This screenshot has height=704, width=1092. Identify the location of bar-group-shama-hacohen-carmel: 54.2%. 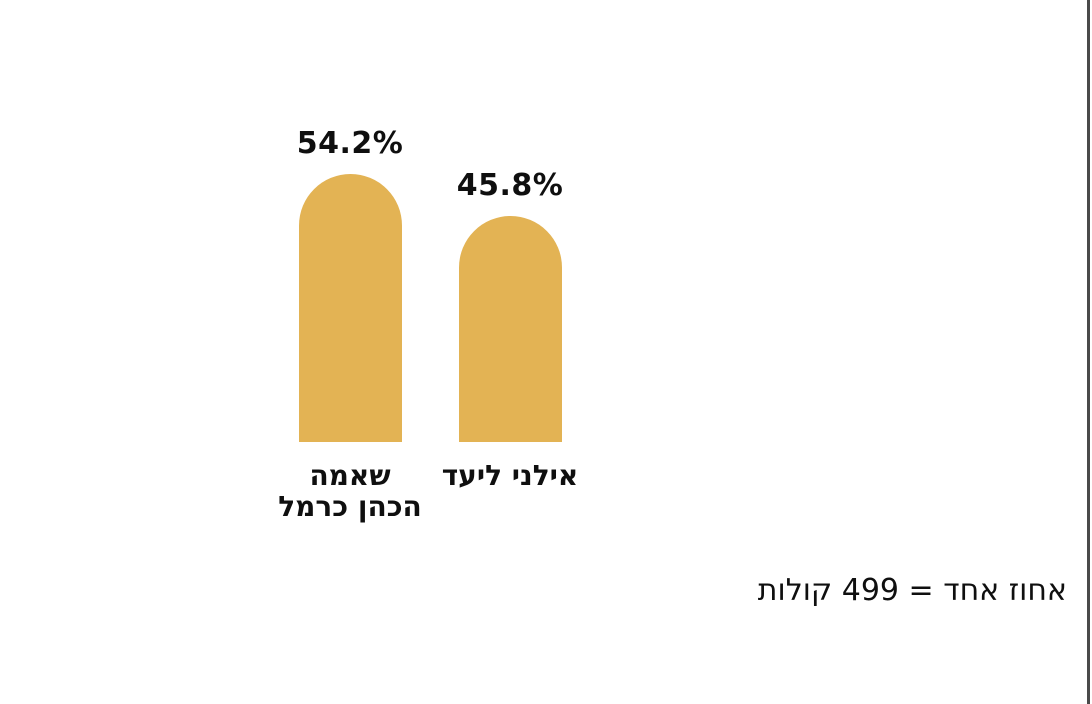
(350, 221).